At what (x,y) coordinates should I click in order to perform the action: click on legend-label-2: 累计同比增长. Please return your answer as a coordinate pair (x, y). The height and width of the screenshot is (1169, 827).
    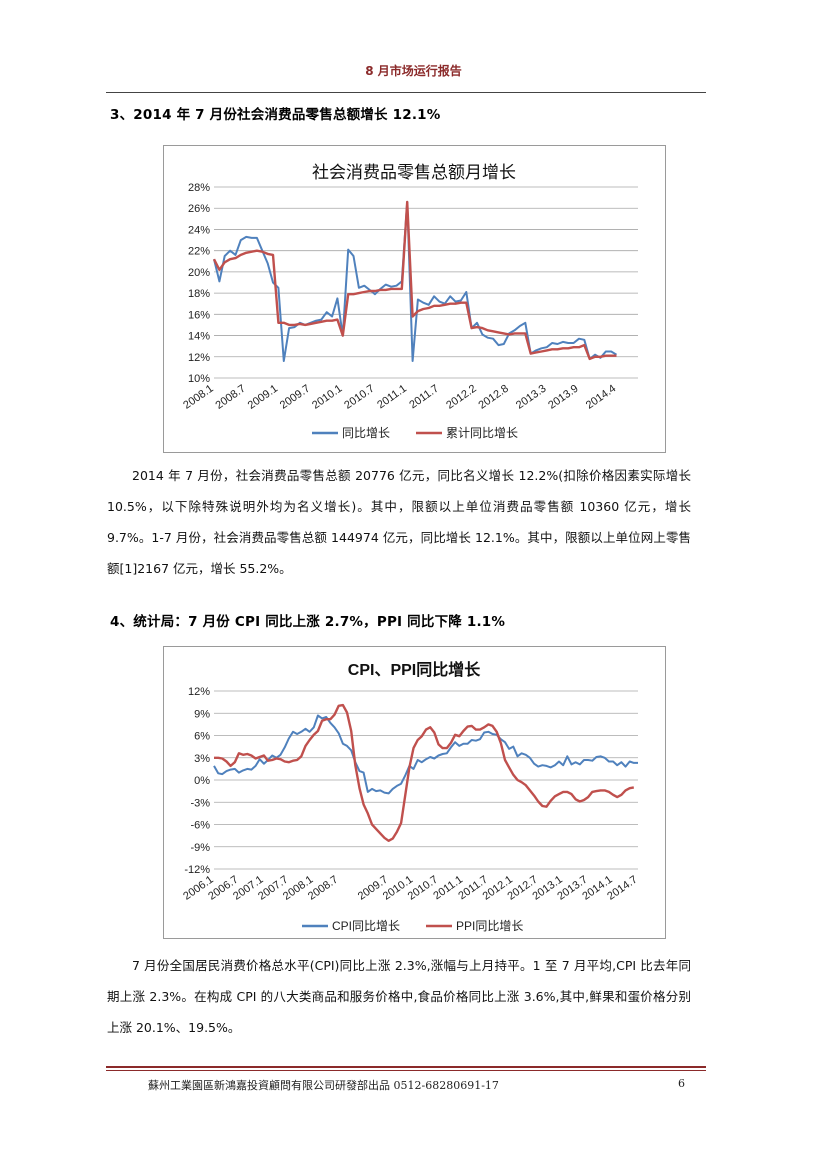
    Looking at the image, I should click on (482, 433).